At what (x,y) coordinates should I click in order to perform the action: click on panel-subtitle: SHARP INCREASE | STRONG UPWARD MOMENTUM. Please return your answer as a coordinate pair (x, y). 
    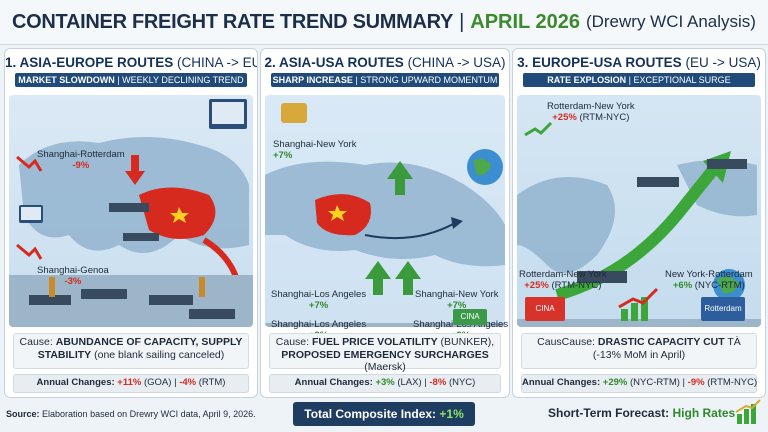
    Looking at the image, I should click on (385, 80).